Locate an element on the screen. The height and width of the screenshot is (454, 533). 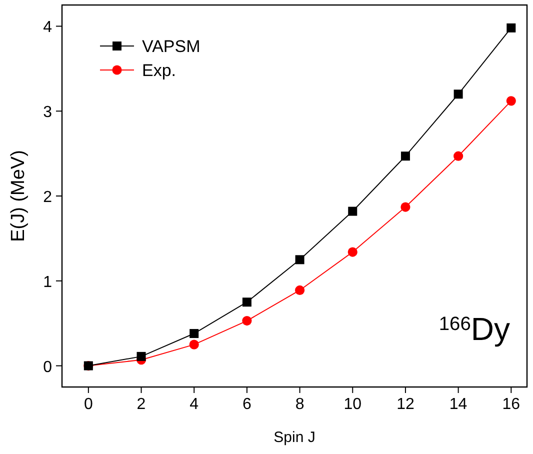
x-tick-label: 0 is located at coordinates (88, 404).